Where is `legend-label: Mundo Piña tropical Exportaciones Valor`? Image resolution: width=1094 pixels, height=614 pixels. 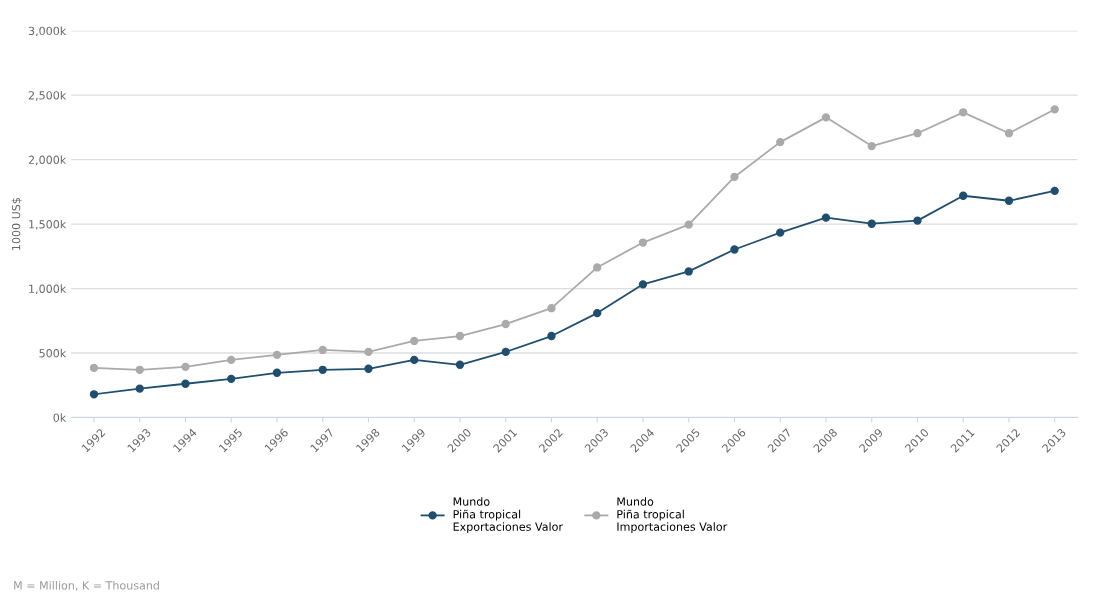
legend-label: Mundo Piña tropical Exportaciones Valor is located at coordinates (508, 515).